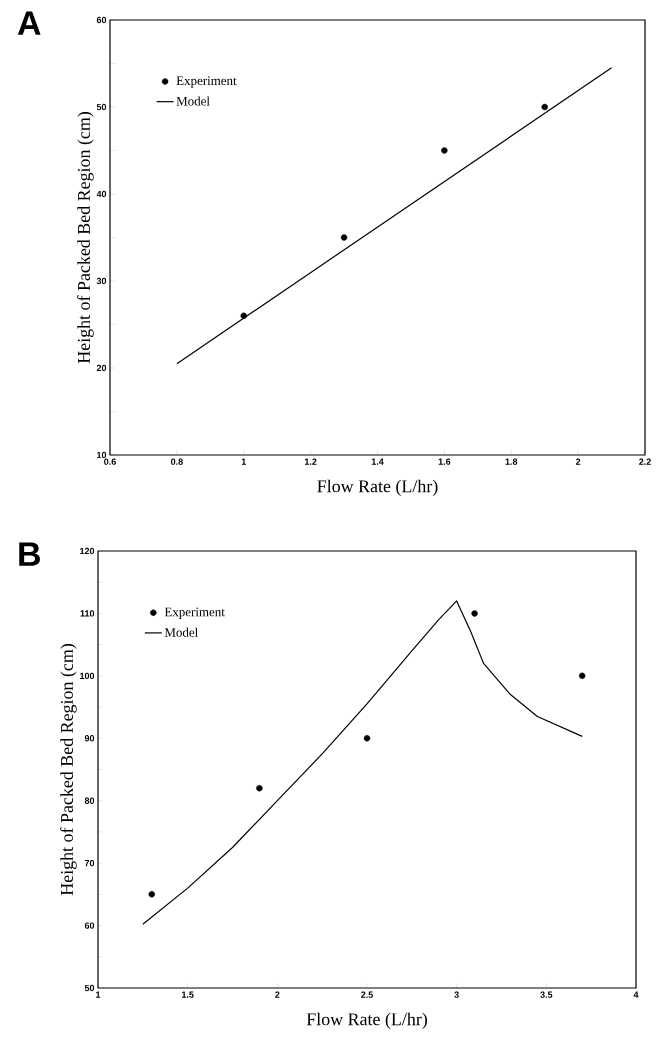  What do you see at coordinates (29, 23) in the screenshot?
I see `chart-title: A` at bounding box center [29, 23].